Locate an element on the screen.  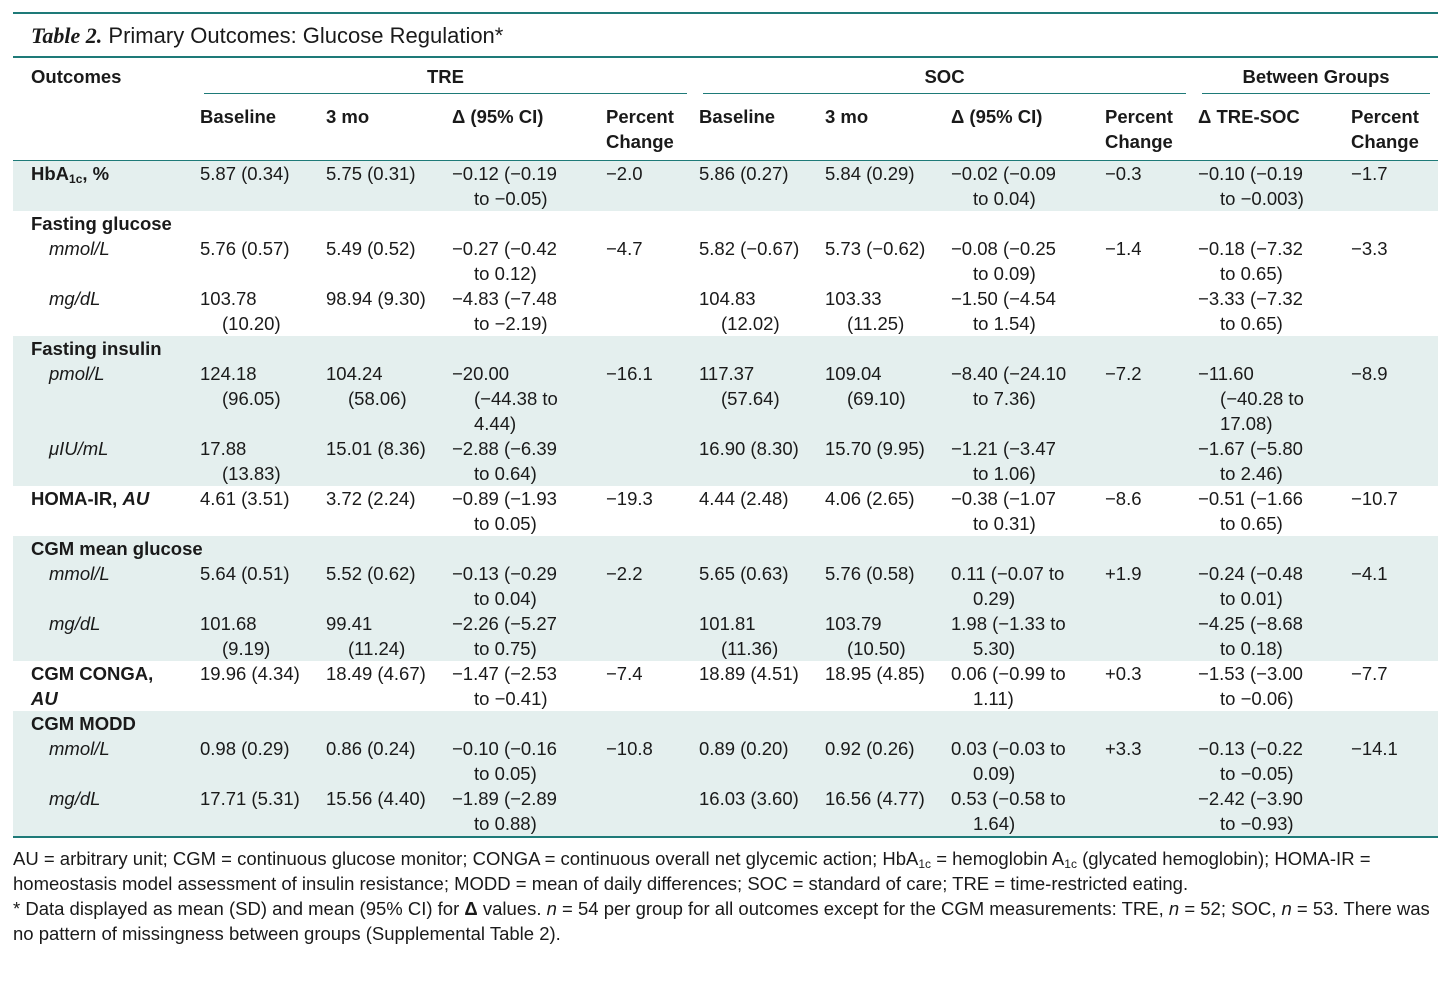
row-label-fasting-insulin: Fasting insulin is located at coordinates (726, 348).